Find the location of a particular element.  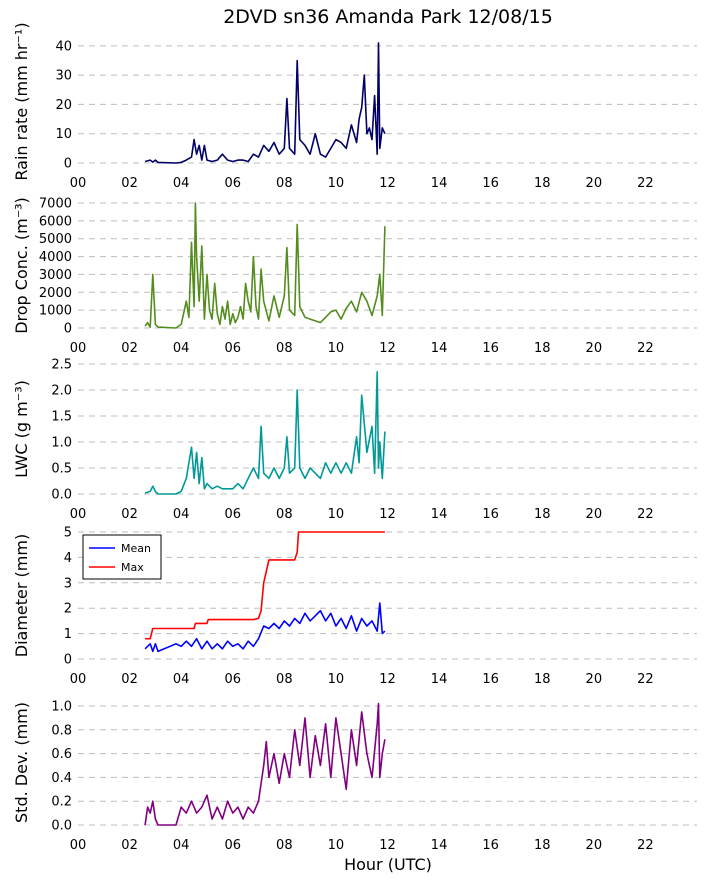

y-tick-label: 7000 is located at coordinates (55, 204).